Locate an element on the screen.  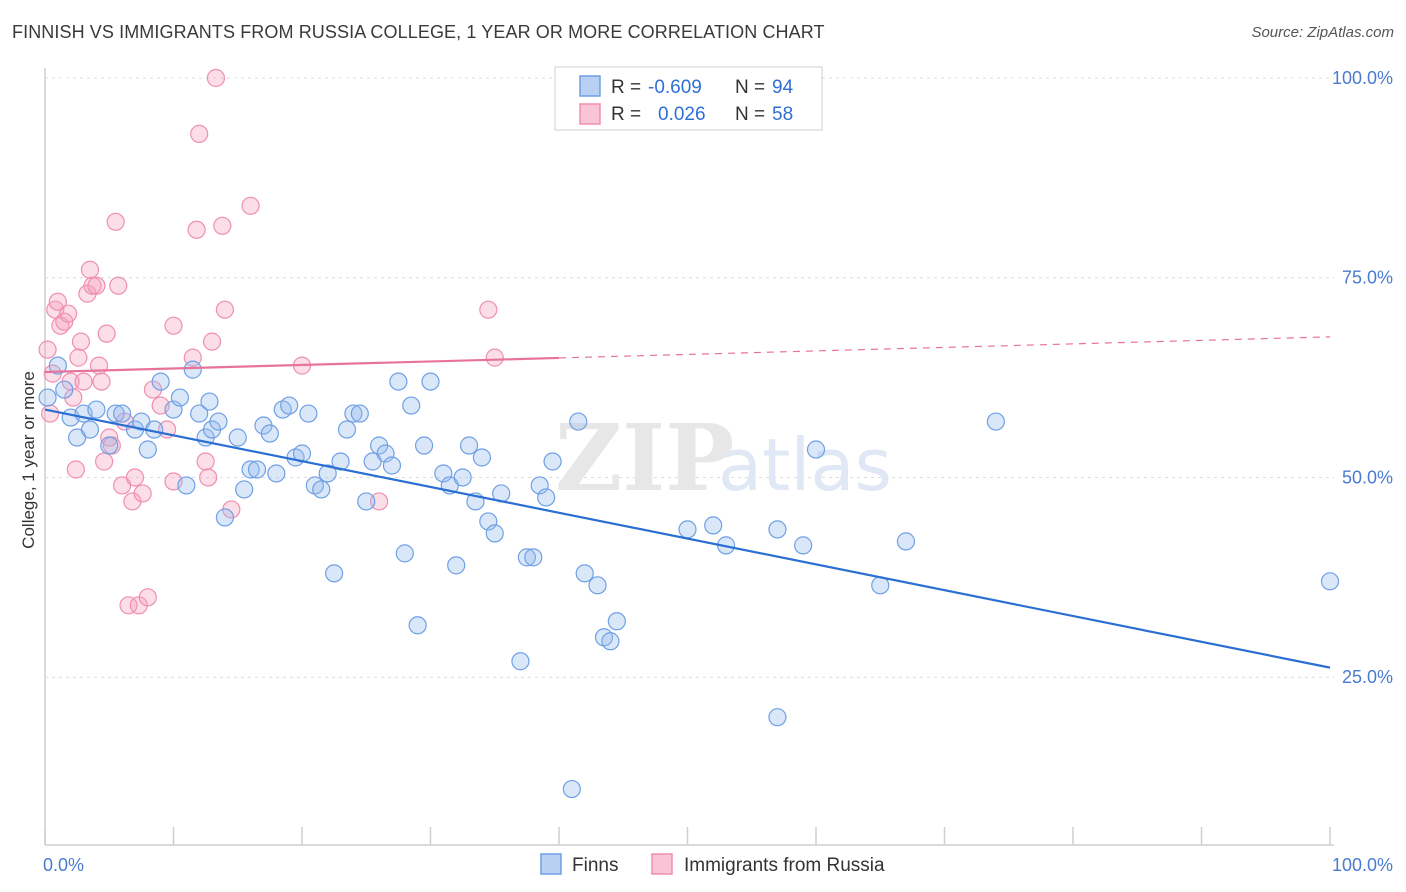
y-tick-label: 75.0% is located at coordinates (1367, 278).